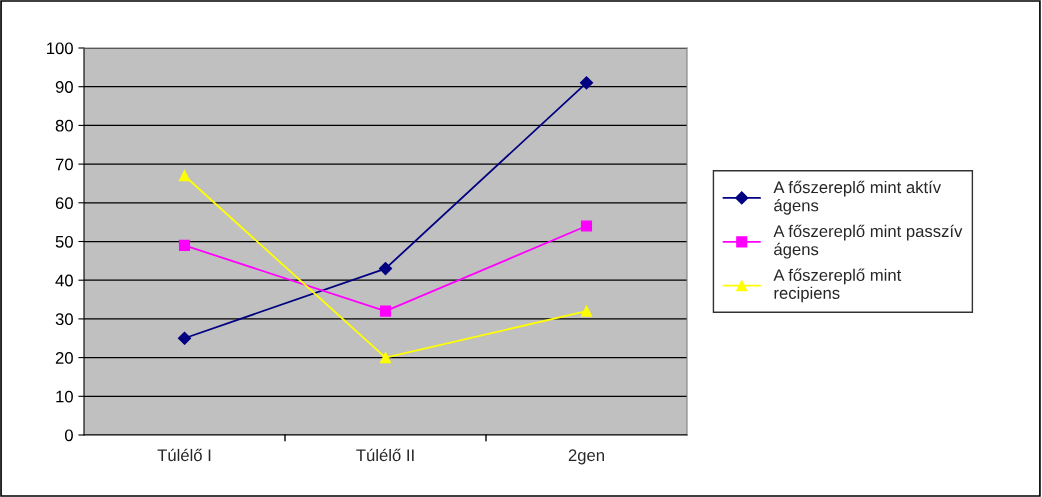 This screenshot has height=497, width=1042. Describe the element at coordinates (64, 125) in the screenshot. I see `y-tick-label: 80` at that location.